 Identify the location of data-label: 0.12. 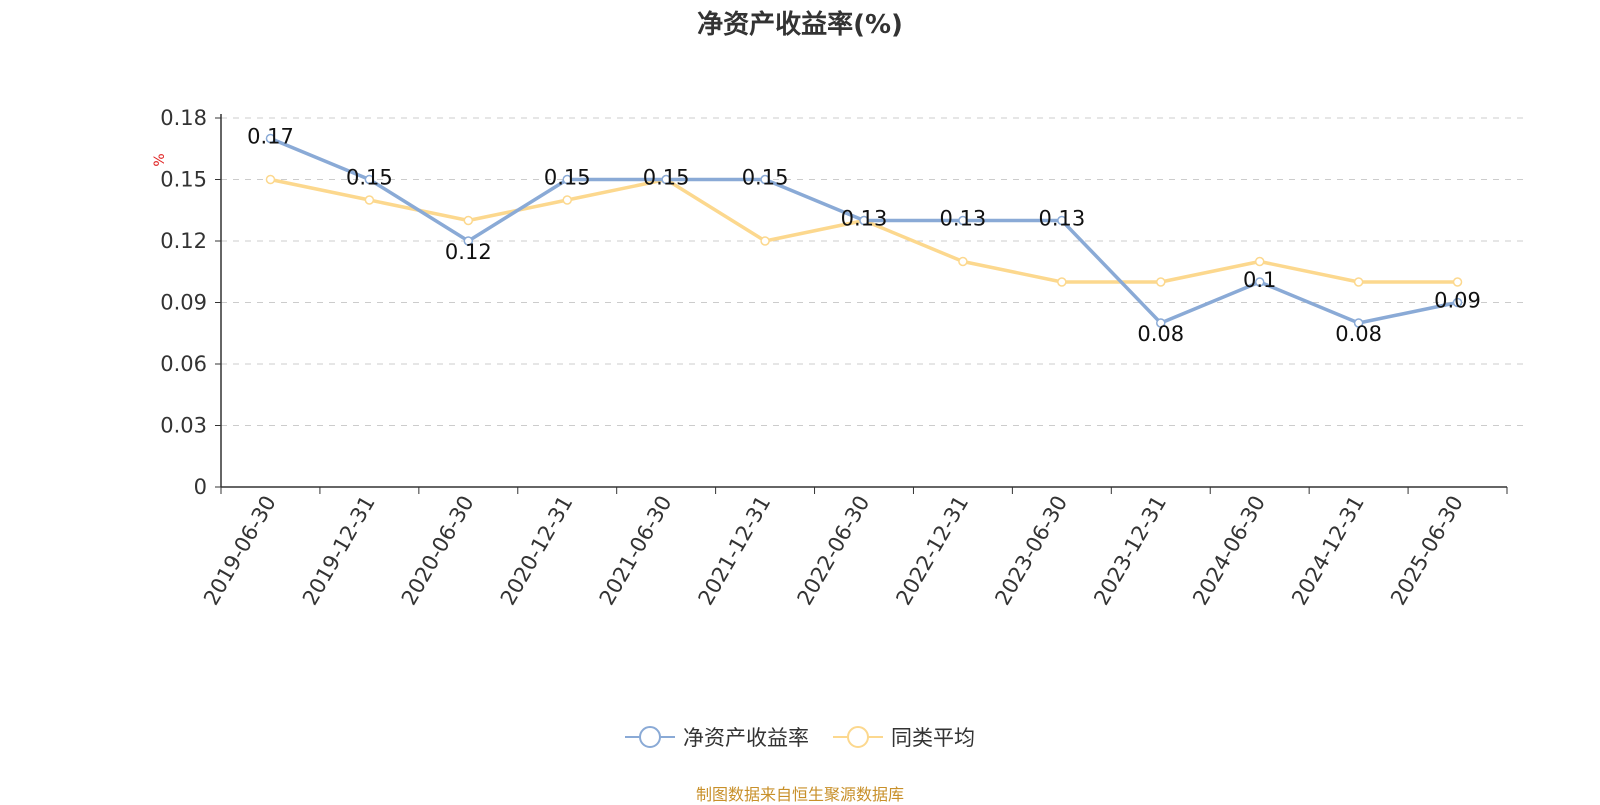
(468, 252).